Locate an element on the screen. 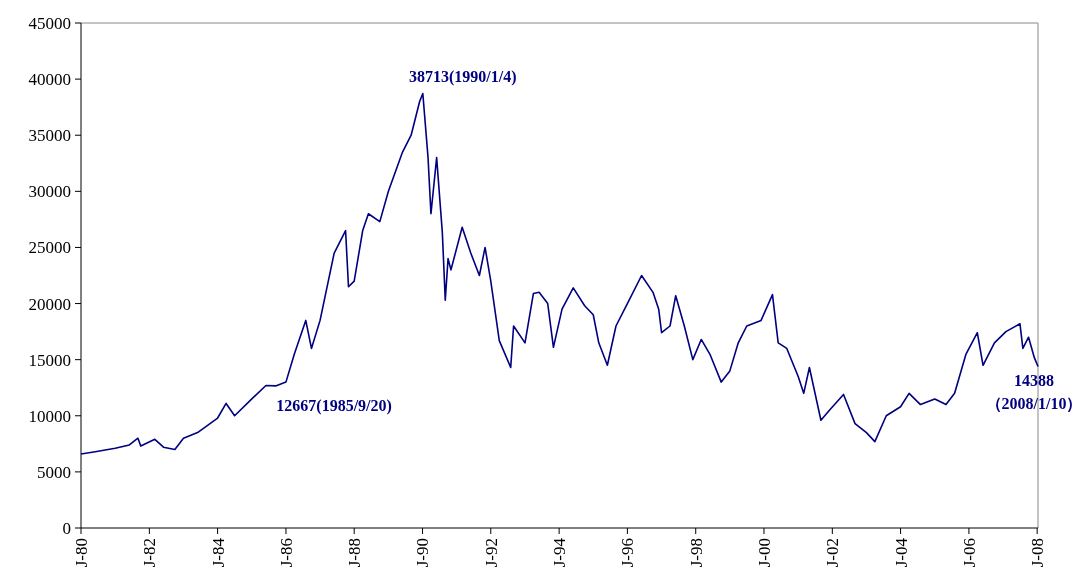  y-tick-label: 15000 is located at coordinates (49, 360).